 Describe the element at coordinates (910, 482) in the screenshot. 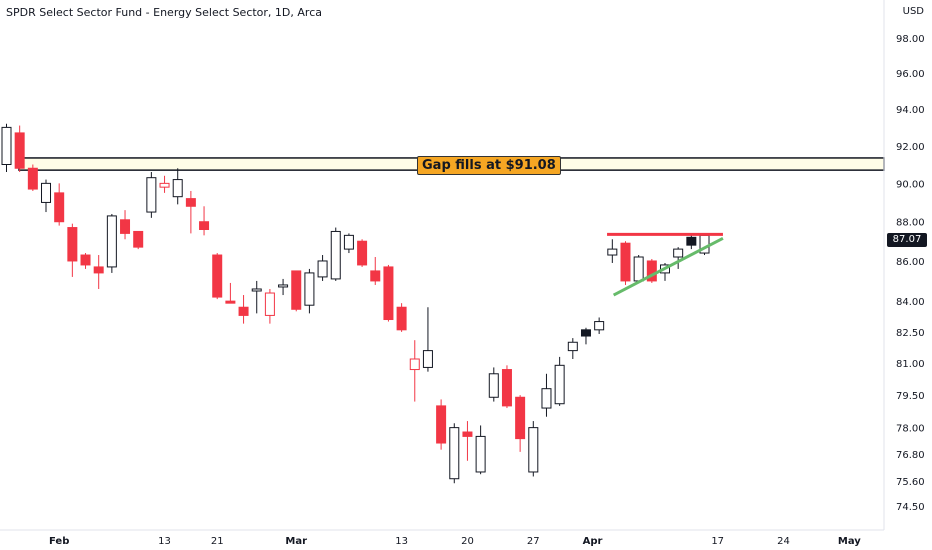

I see `price-tick-label: 75.60` at that location.